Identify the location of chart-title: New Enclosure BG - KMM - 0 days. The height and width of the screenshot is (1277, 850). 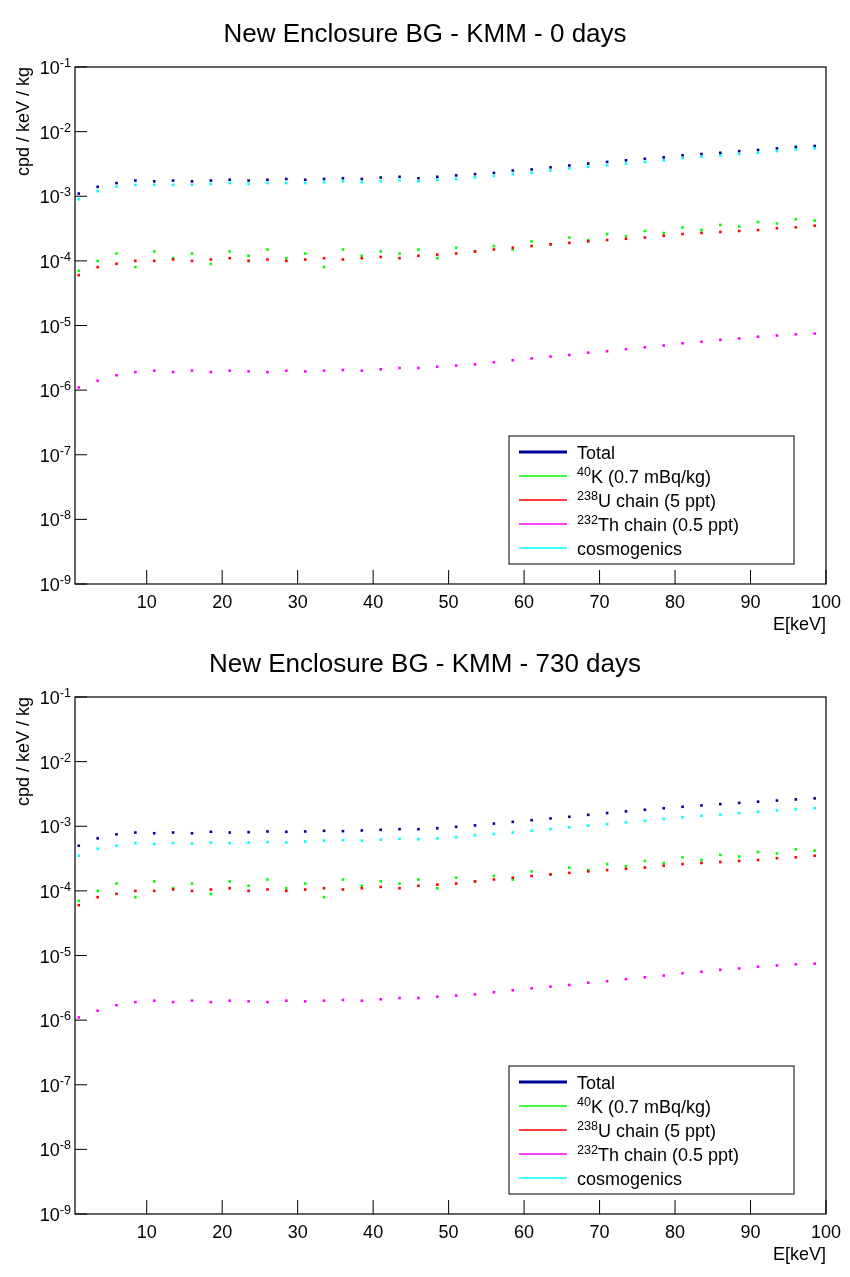
(425, 33).